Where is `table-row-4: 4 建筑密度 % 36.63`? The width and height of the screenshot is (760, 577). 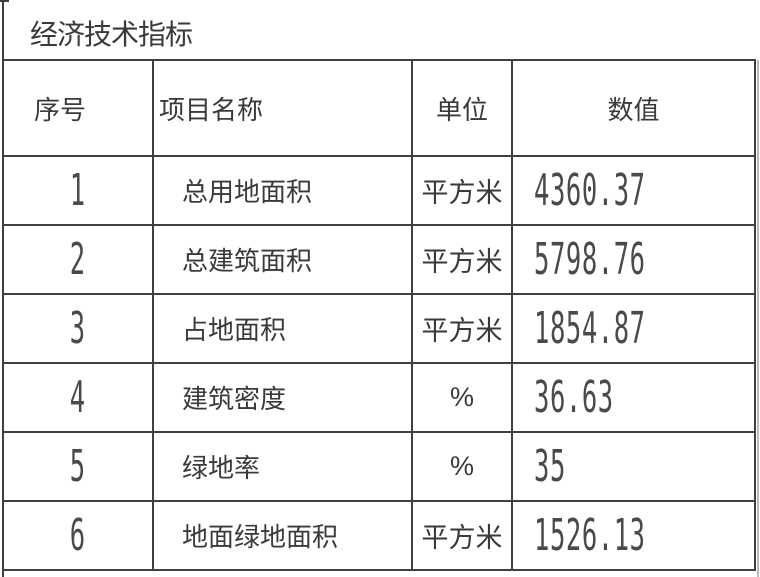 table-row-4: 4 建筑密度 % 36.63 is located at coordinates (379, 396).